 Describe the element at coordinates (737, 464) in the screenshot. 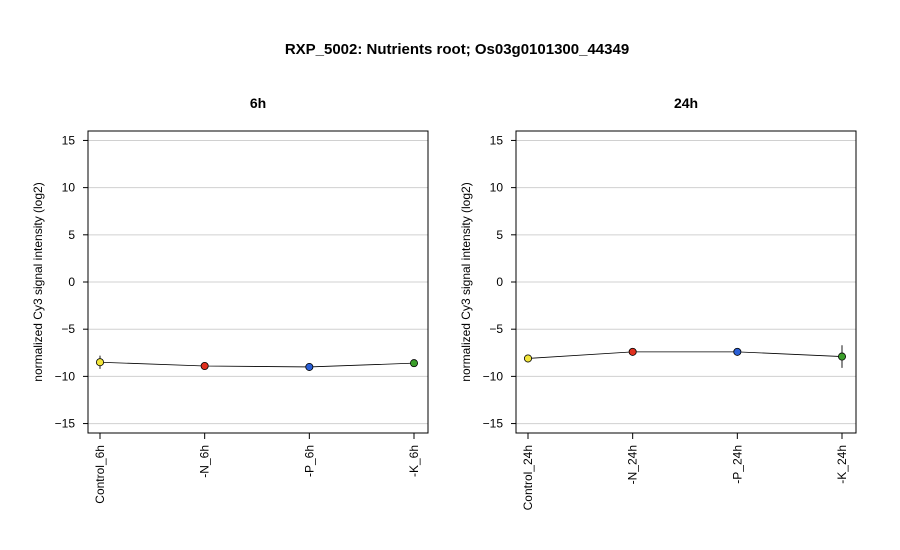

I see `x-tick-label: -P_24h` at that location.